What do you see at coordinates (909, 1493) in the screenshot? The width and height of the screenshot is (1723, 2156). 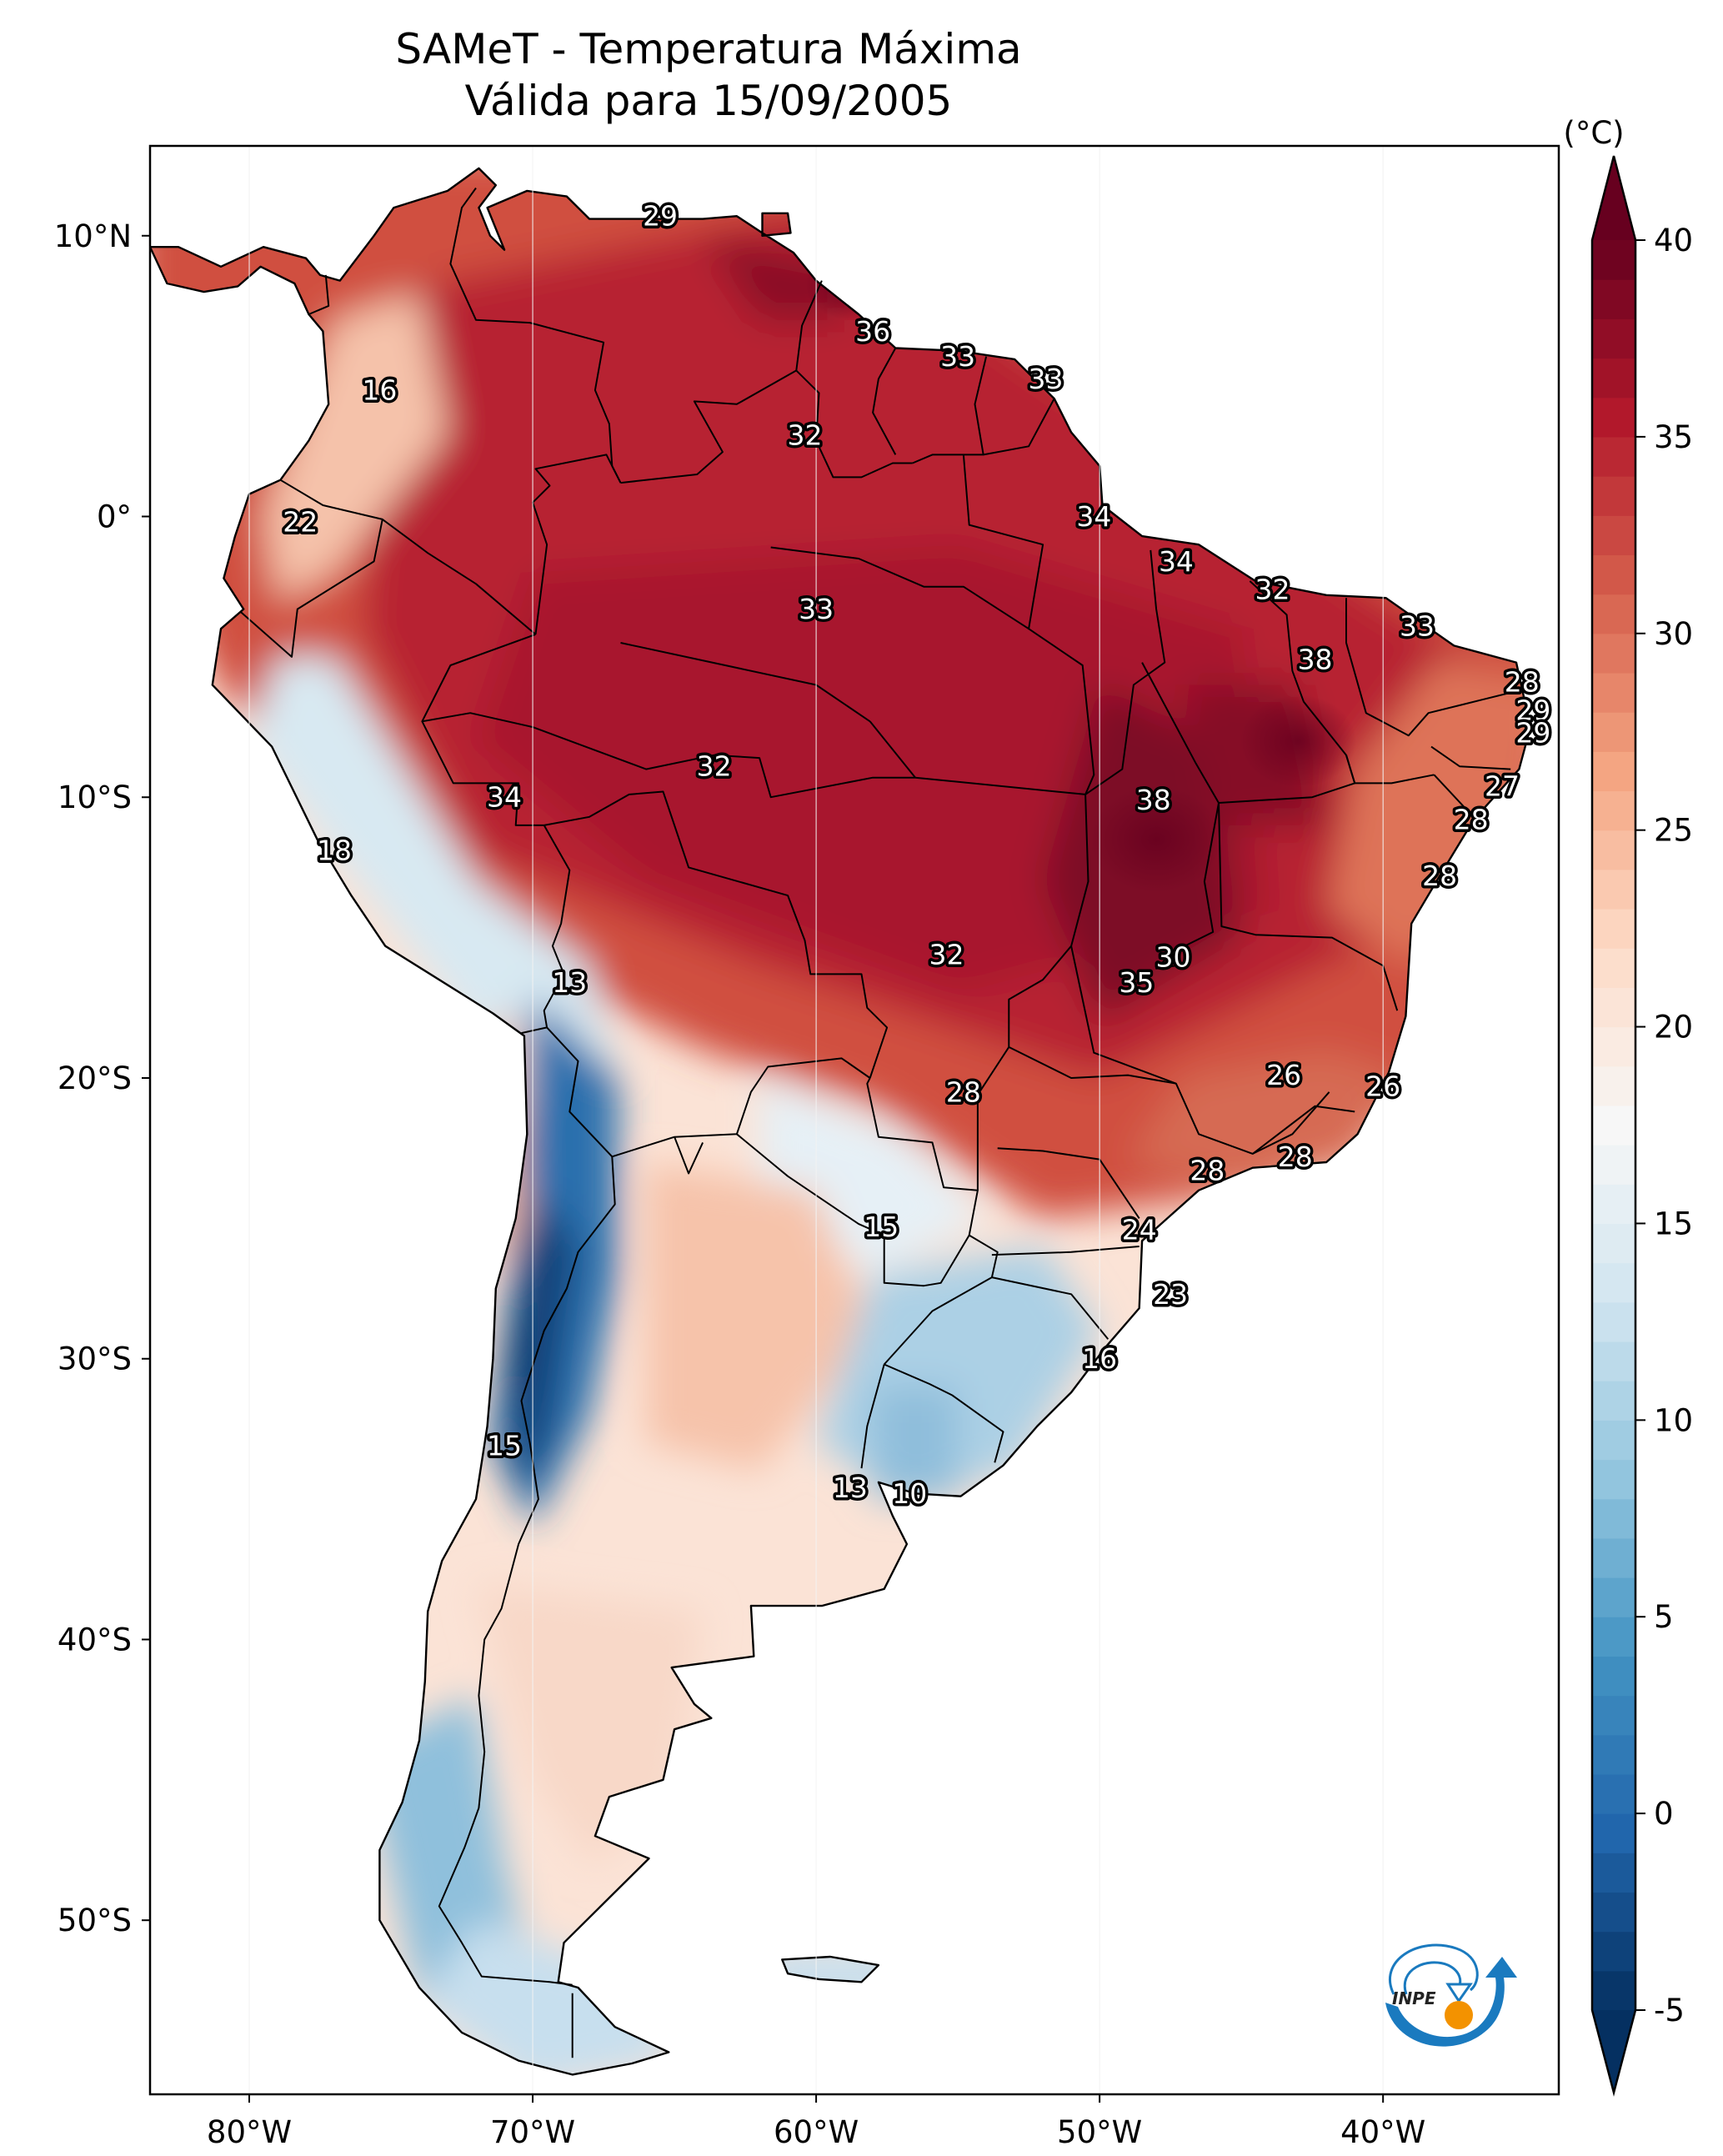 I see `temperature-label: 10` at bounding box center [909, 1493].